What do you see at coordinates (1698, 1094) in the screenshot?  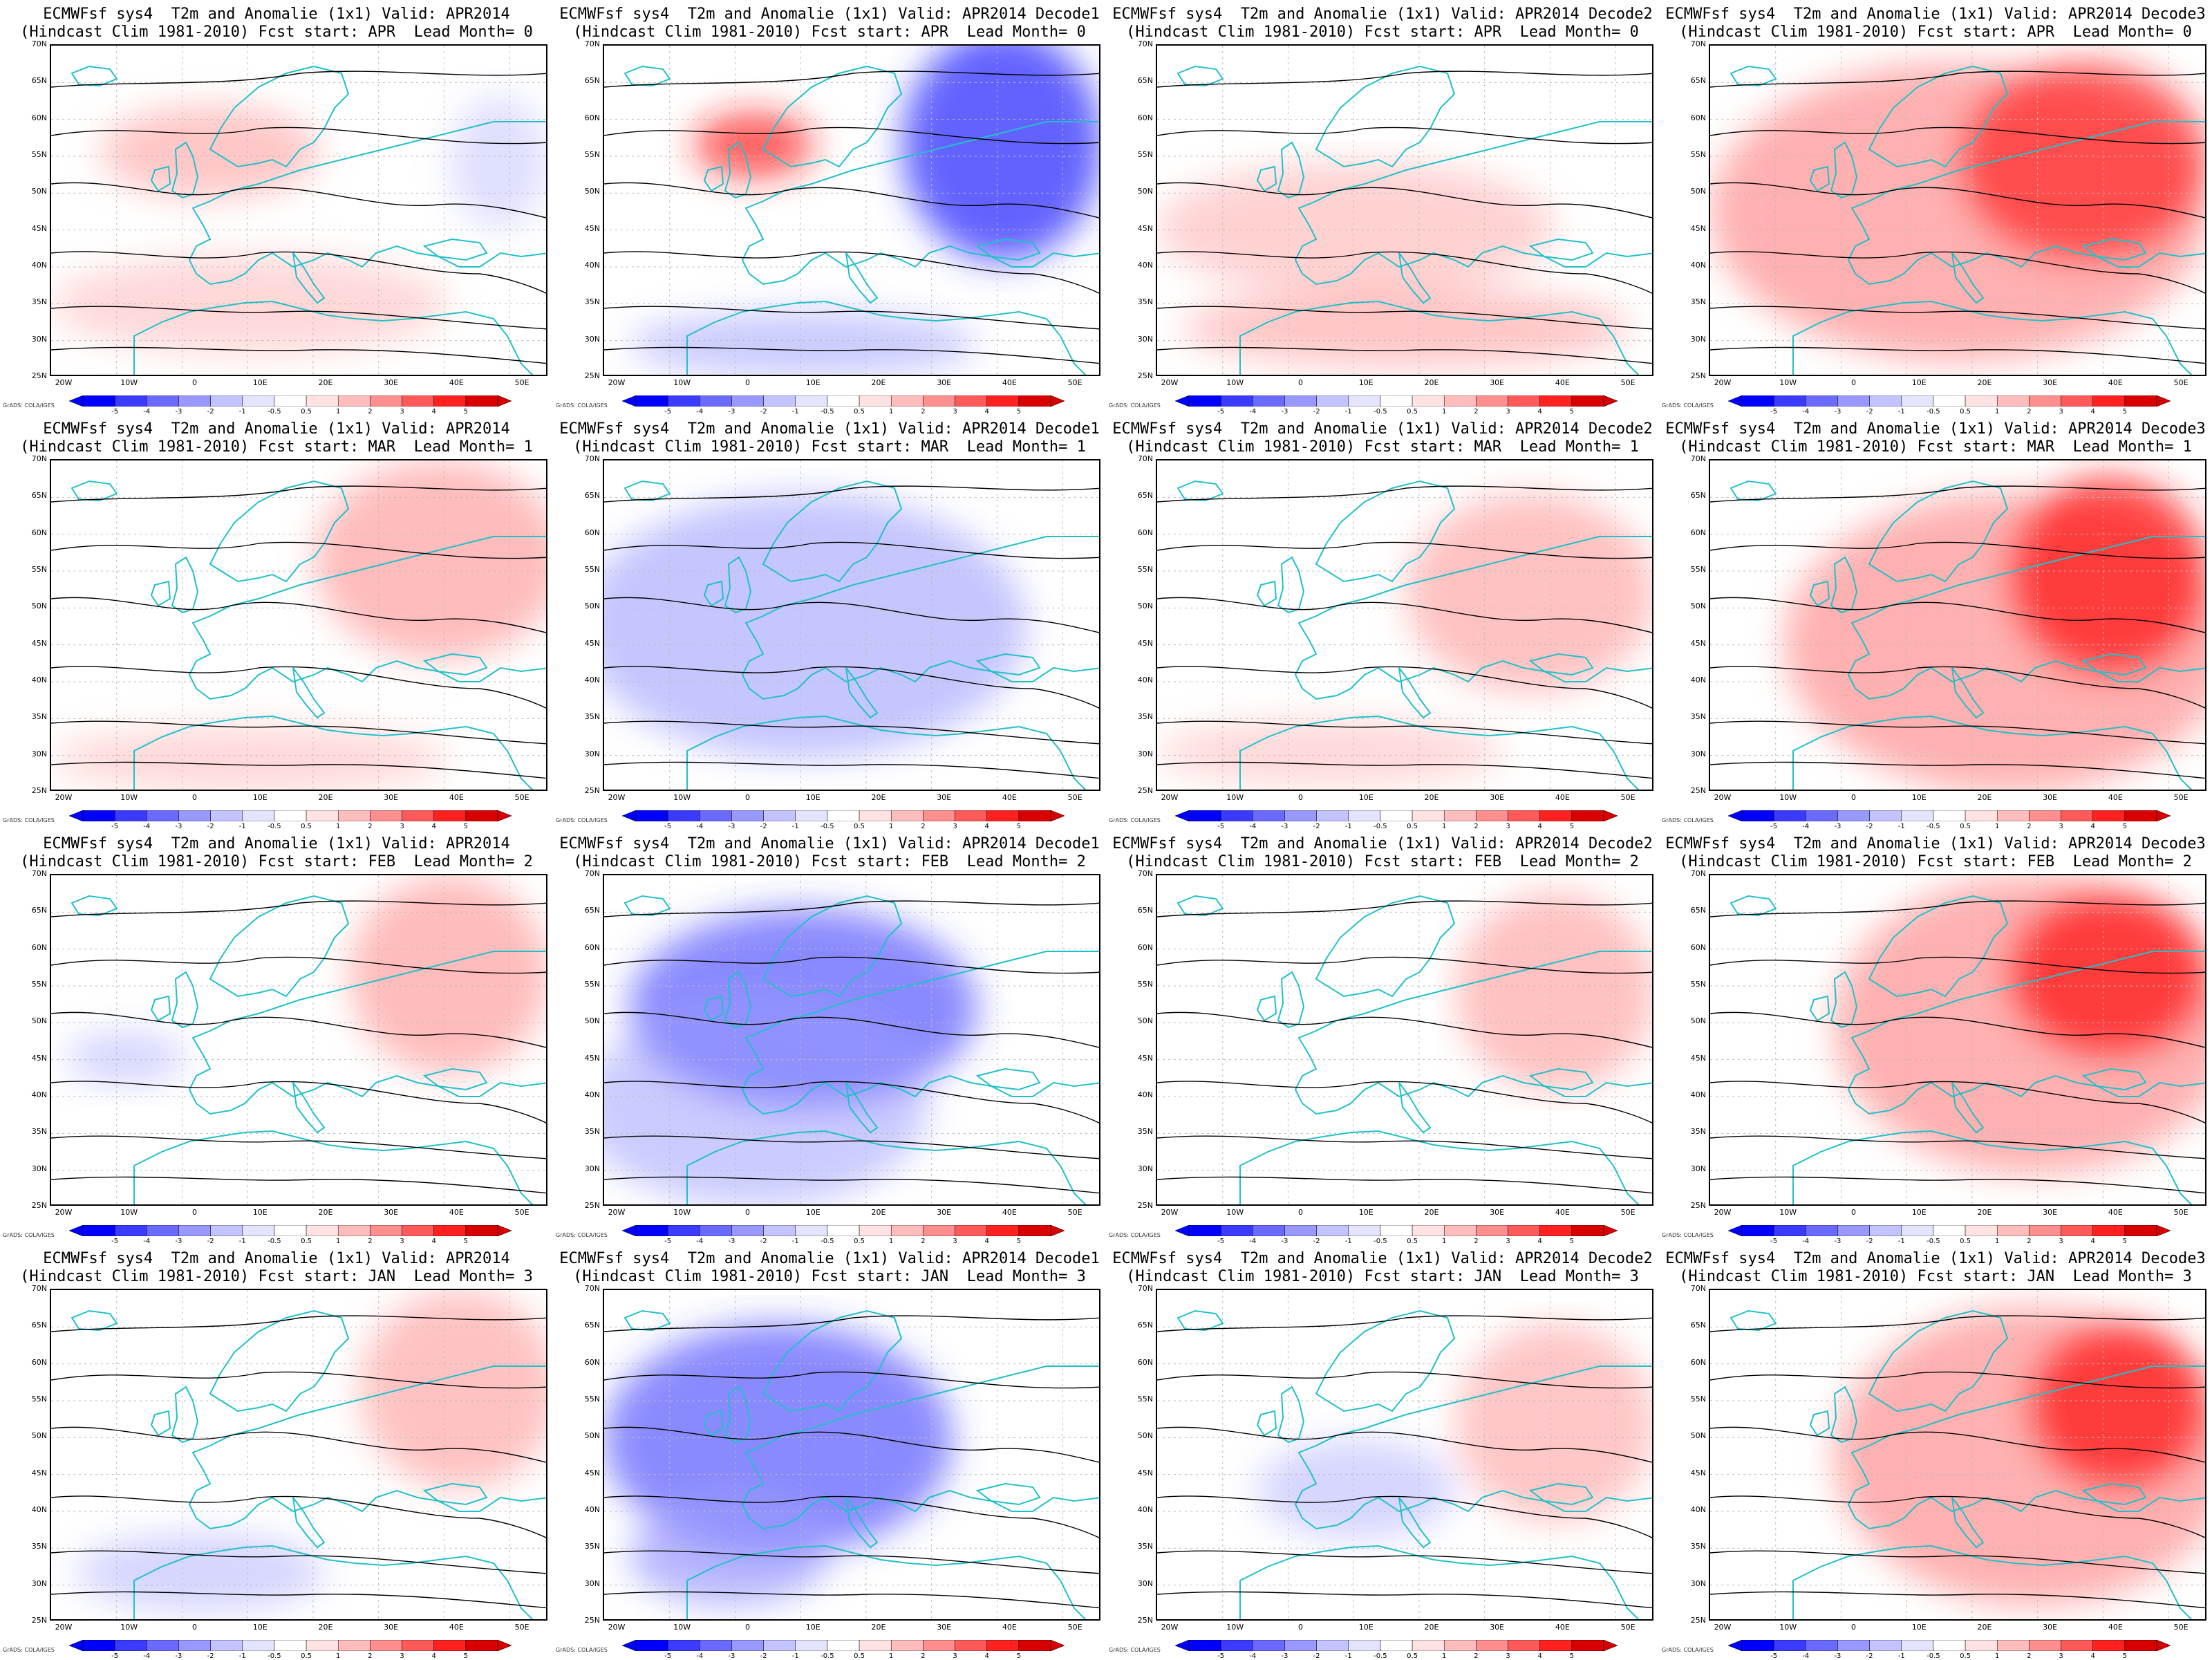 I see `latitude-label: 40N` at bounding box center [1698, 1094].